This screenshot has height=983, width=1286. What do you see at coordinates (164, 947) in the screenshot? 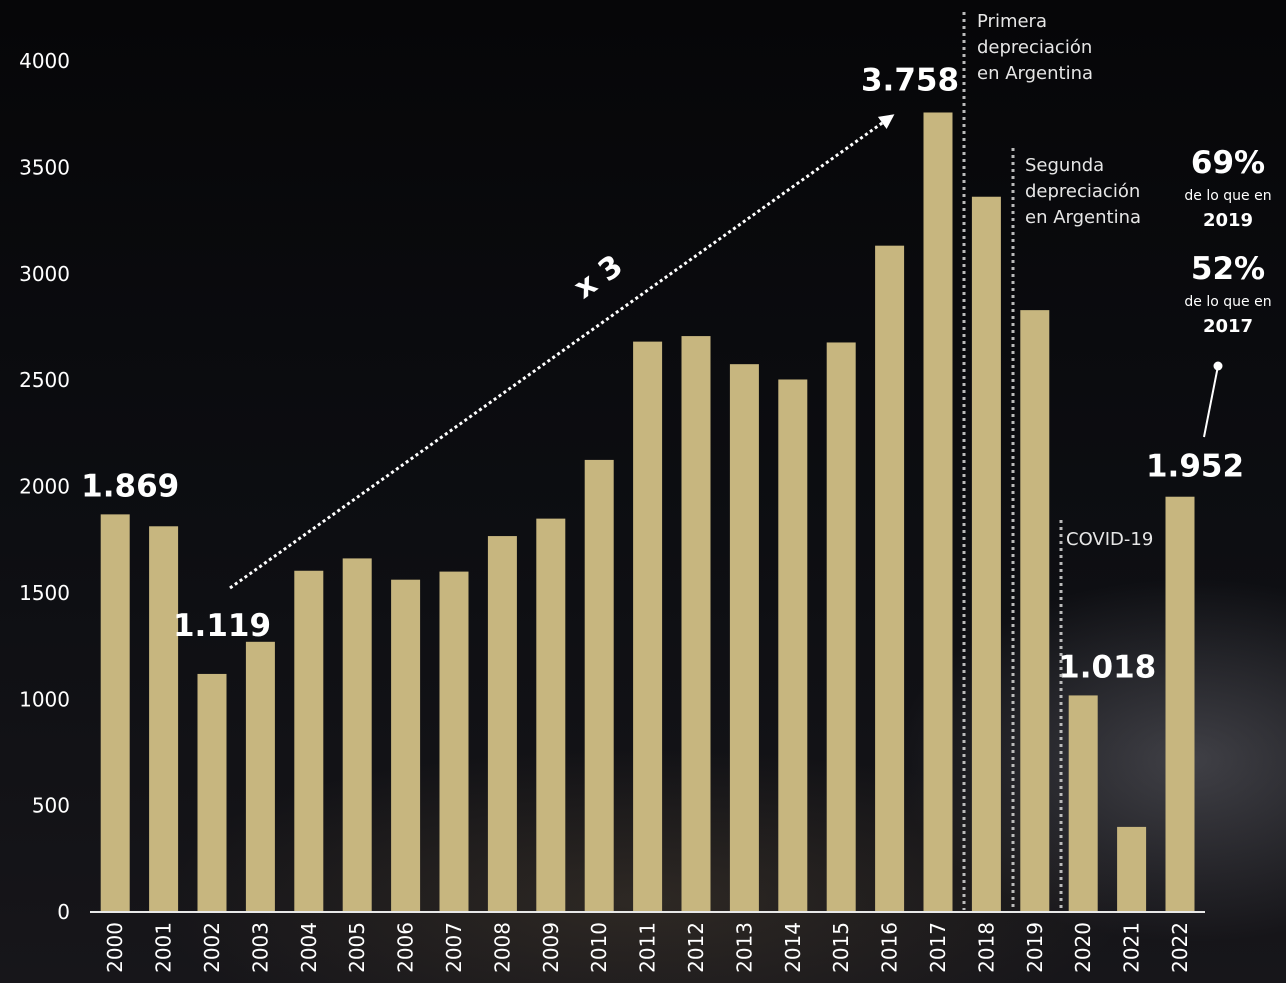
I see `x-tick-label: 2001` at bounding box center [164, 947].